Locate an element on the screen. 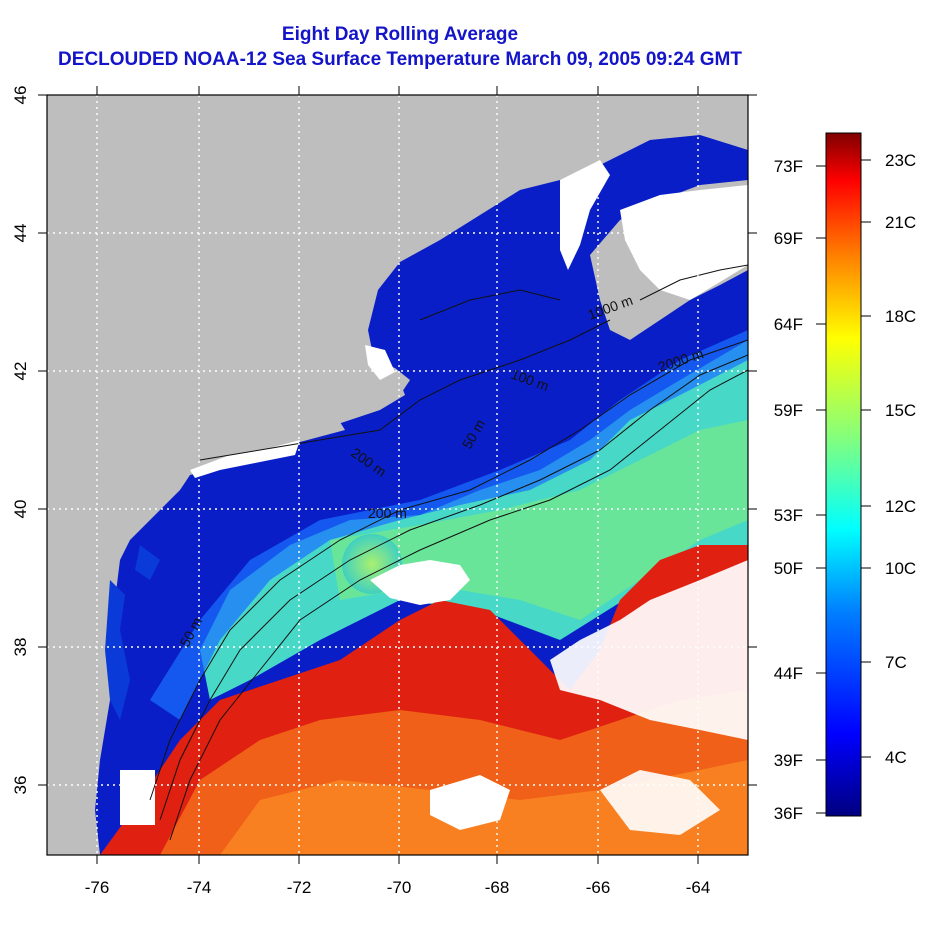 Image resolution: width=950 pixels, height=950 pixels. lon-tick-labels: -76 -74 -72 -70 -68 -66 -64 is located at coordinates (398, 887).